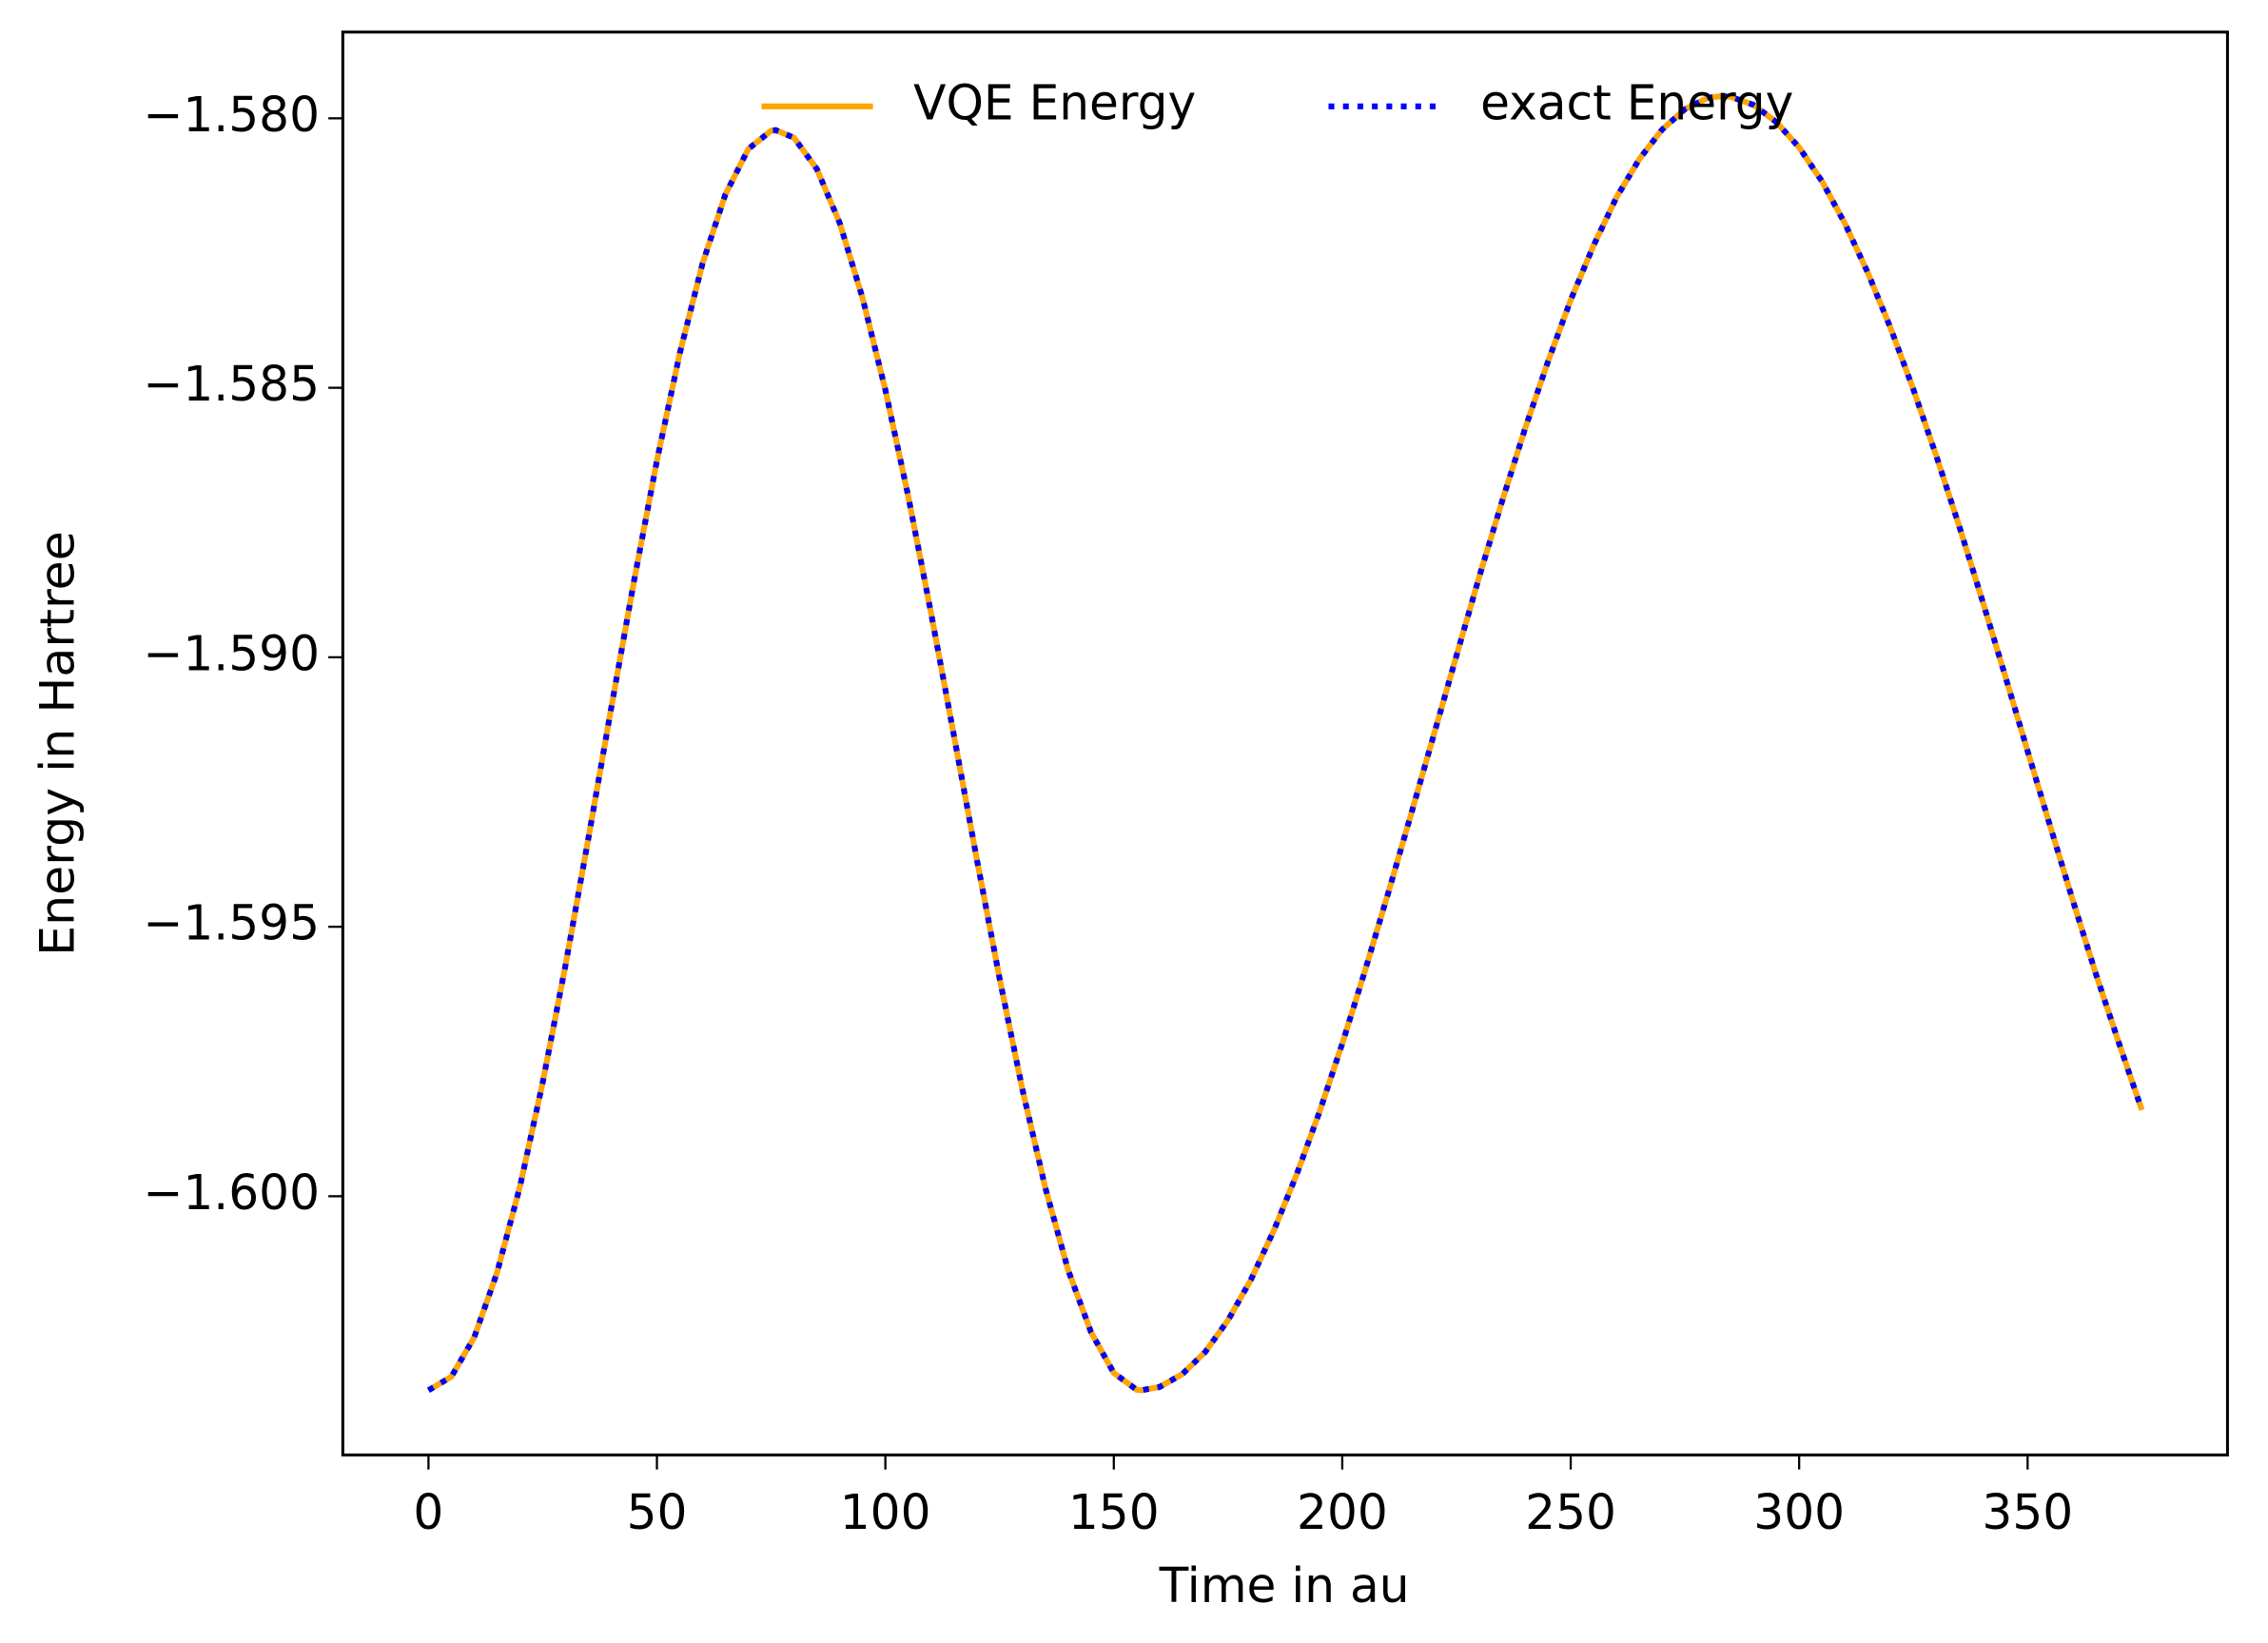 The image size is (2268, 1643). I want to click on y-tick-label: −1.585, so click(231, 384).